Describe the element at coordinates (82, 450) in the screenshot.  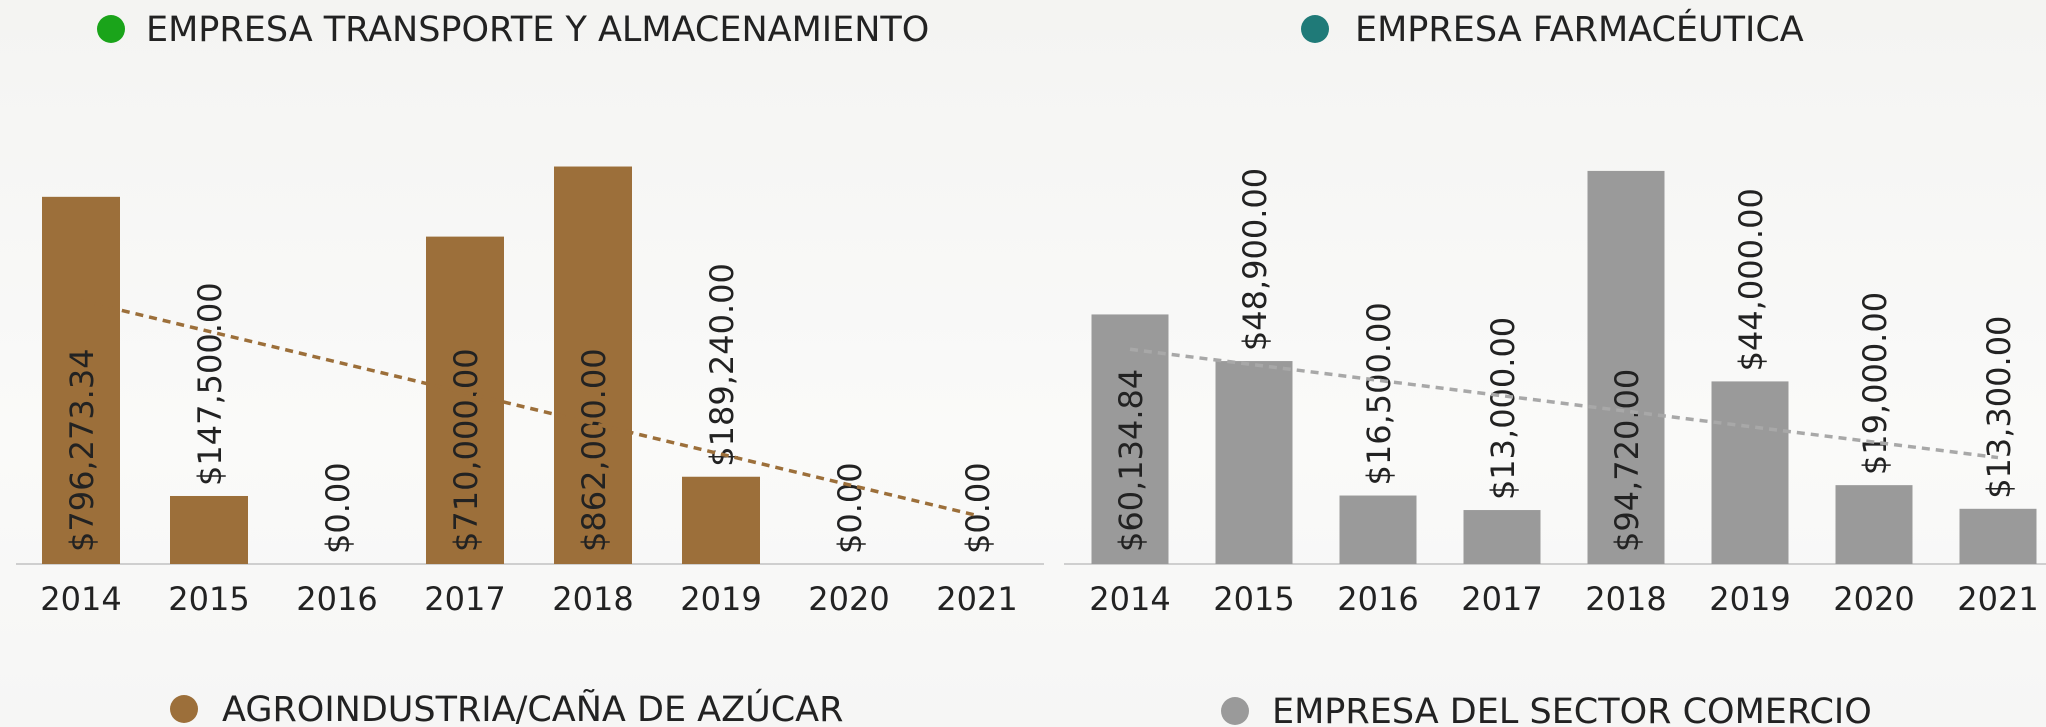
I see `data-label: $796,273.34` at that location.